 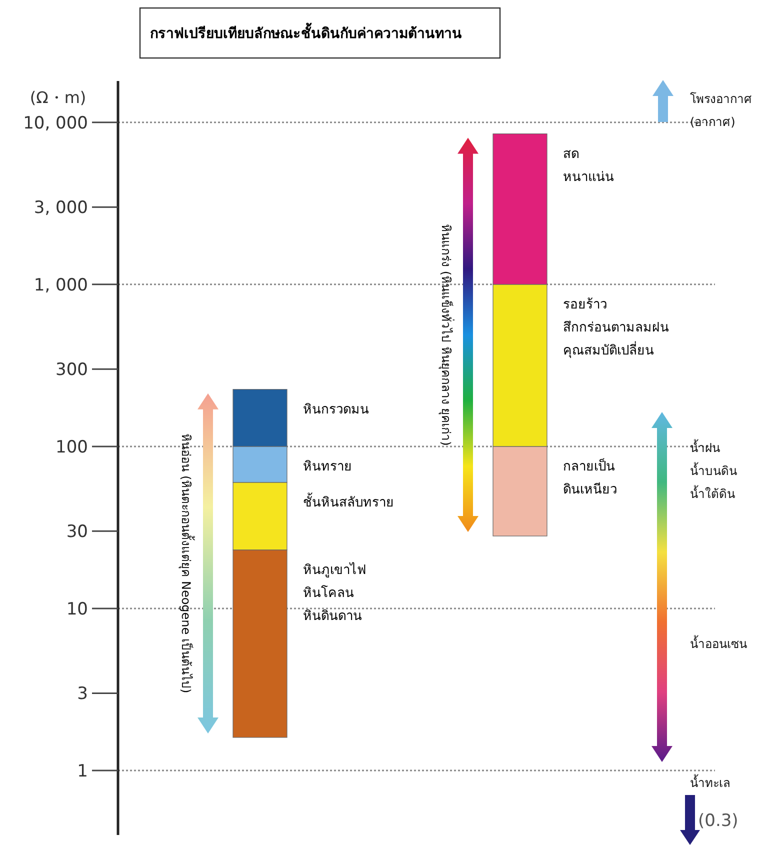 What do you see at coordinates (721, 110) in the screenshot?
I see `annotation: โพรงอากาศ (อากาศ)` at bounding box center [721, 110].